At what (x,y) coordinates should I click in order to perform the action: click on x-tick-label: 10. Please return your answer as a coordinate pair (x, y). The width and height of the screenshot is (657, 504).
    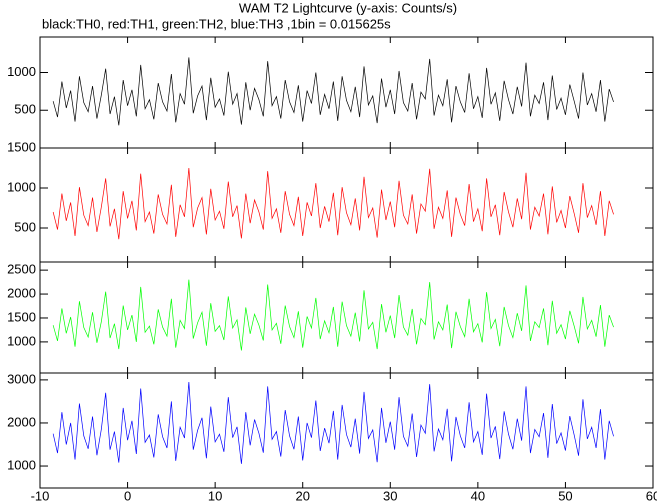
    Looking at the image, I should click on (215, 495).